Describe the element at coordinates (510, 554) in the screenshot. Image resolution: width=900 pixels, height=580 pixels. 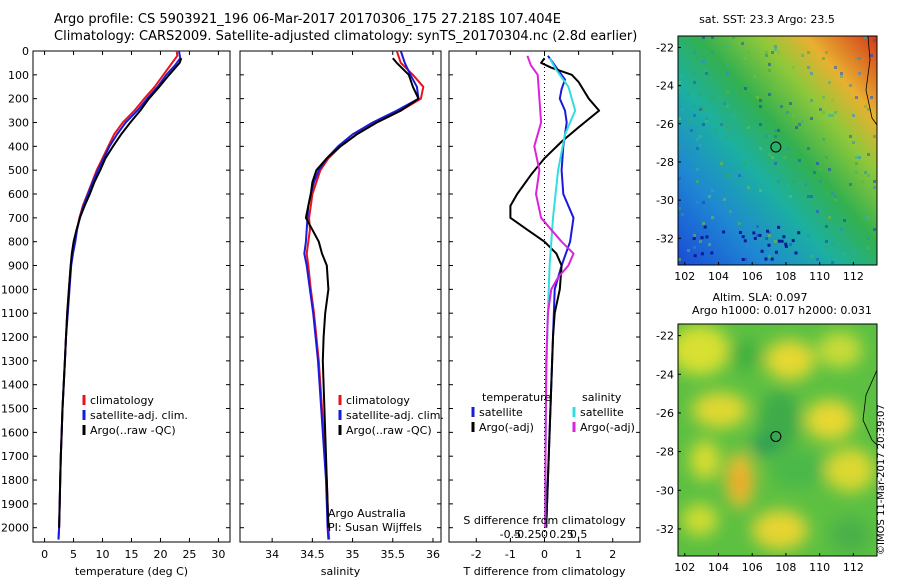
I see `differences-xtick-label: -1` at that location.